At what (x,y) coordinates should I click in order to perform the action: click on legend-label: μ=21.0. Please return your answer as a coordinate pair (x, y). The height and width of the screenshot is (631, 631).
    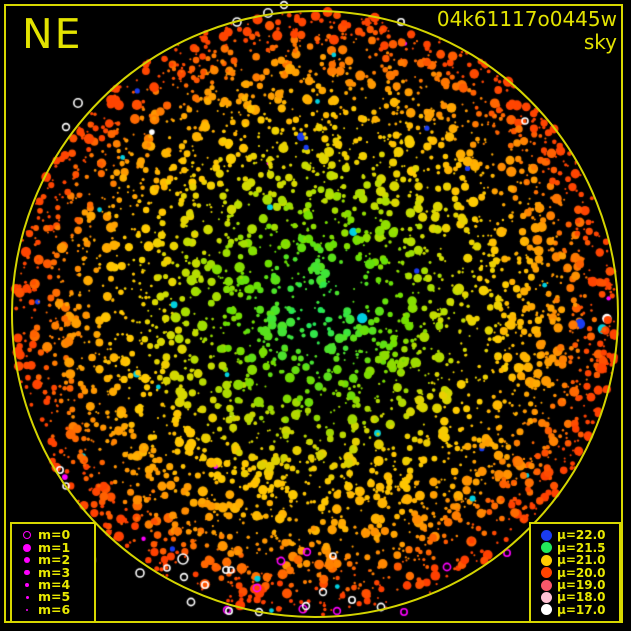
    Looking at the image, I should click on (581, 560).